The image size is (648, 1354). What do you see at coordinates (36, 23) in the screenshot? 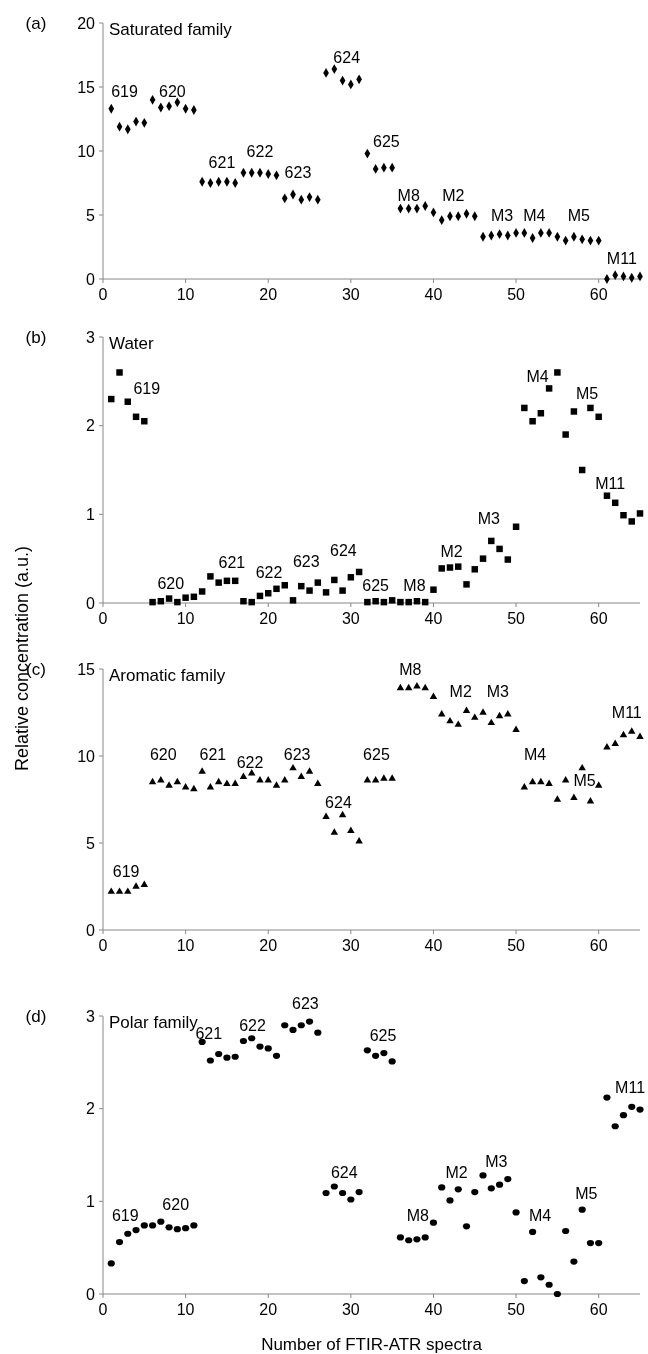
I see `text: (a)` at bounding box center [36, 23].